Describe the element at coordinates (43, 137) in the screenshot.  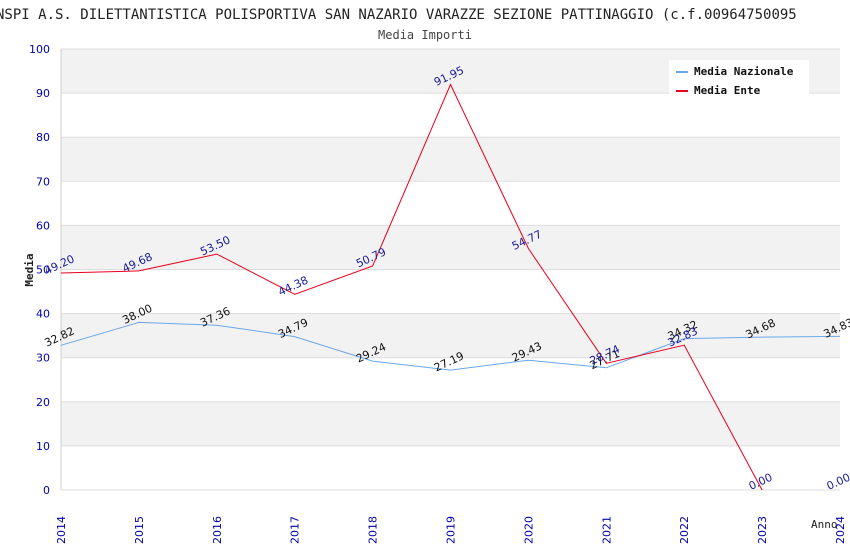
I see `y-tick-label: 80` at that location.